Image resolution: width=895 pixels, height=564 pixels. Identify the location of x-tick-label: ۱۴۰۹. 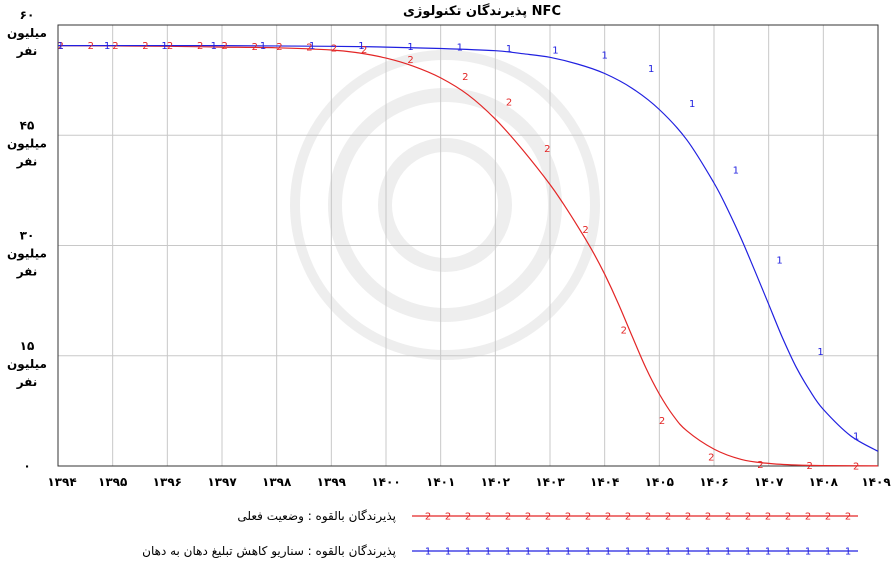
(876, 482).